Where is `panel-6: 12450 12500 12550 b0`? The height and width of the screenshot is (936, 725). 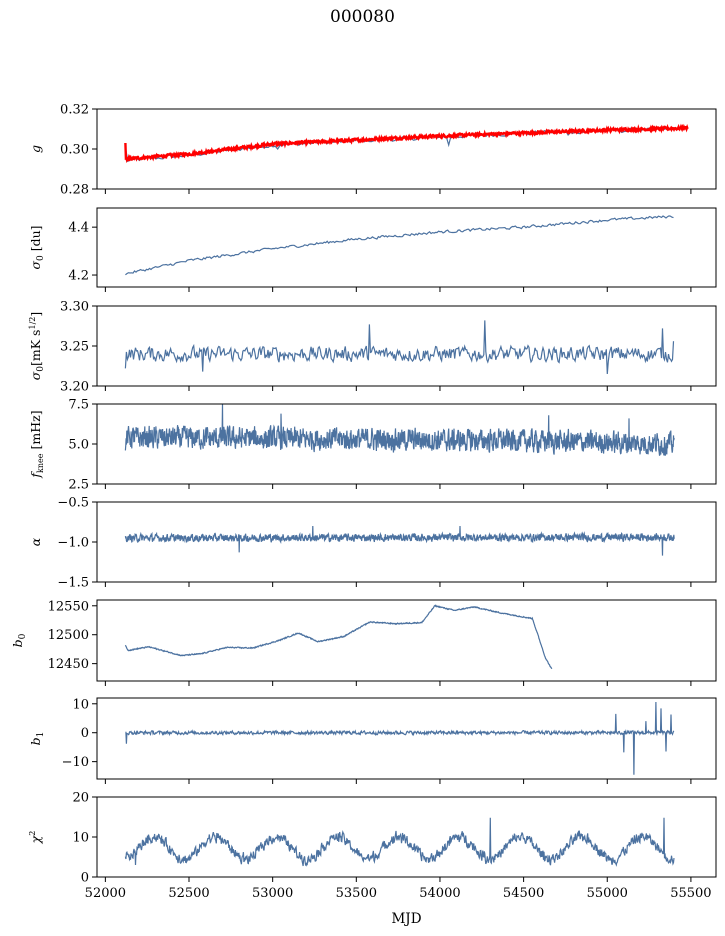 panel-6: 12450 12500 12550 b0 is located at coordinates (363, 642).